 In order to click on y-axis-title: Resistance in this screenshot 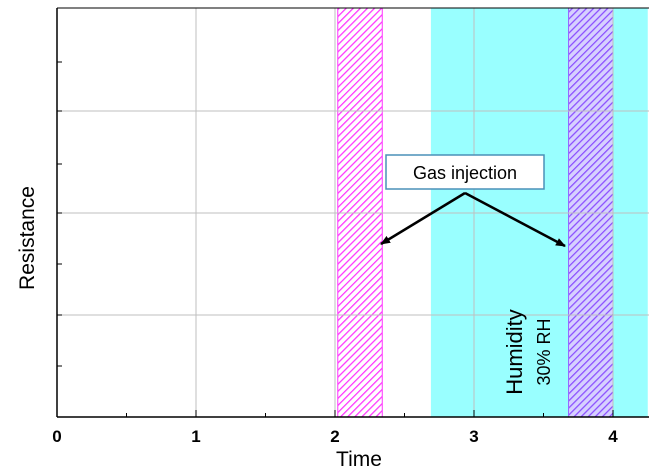, I will do `click(27, 238)`.